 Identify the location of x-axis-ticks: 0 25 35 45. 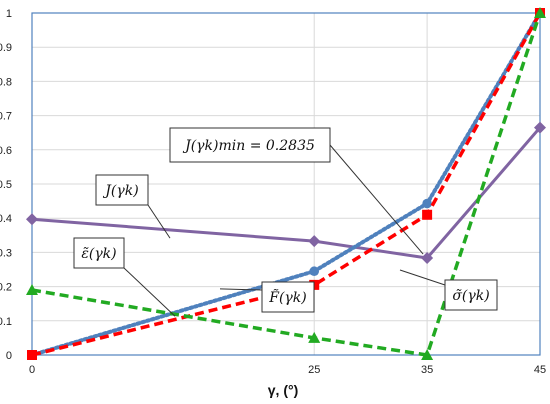
(287, 370).